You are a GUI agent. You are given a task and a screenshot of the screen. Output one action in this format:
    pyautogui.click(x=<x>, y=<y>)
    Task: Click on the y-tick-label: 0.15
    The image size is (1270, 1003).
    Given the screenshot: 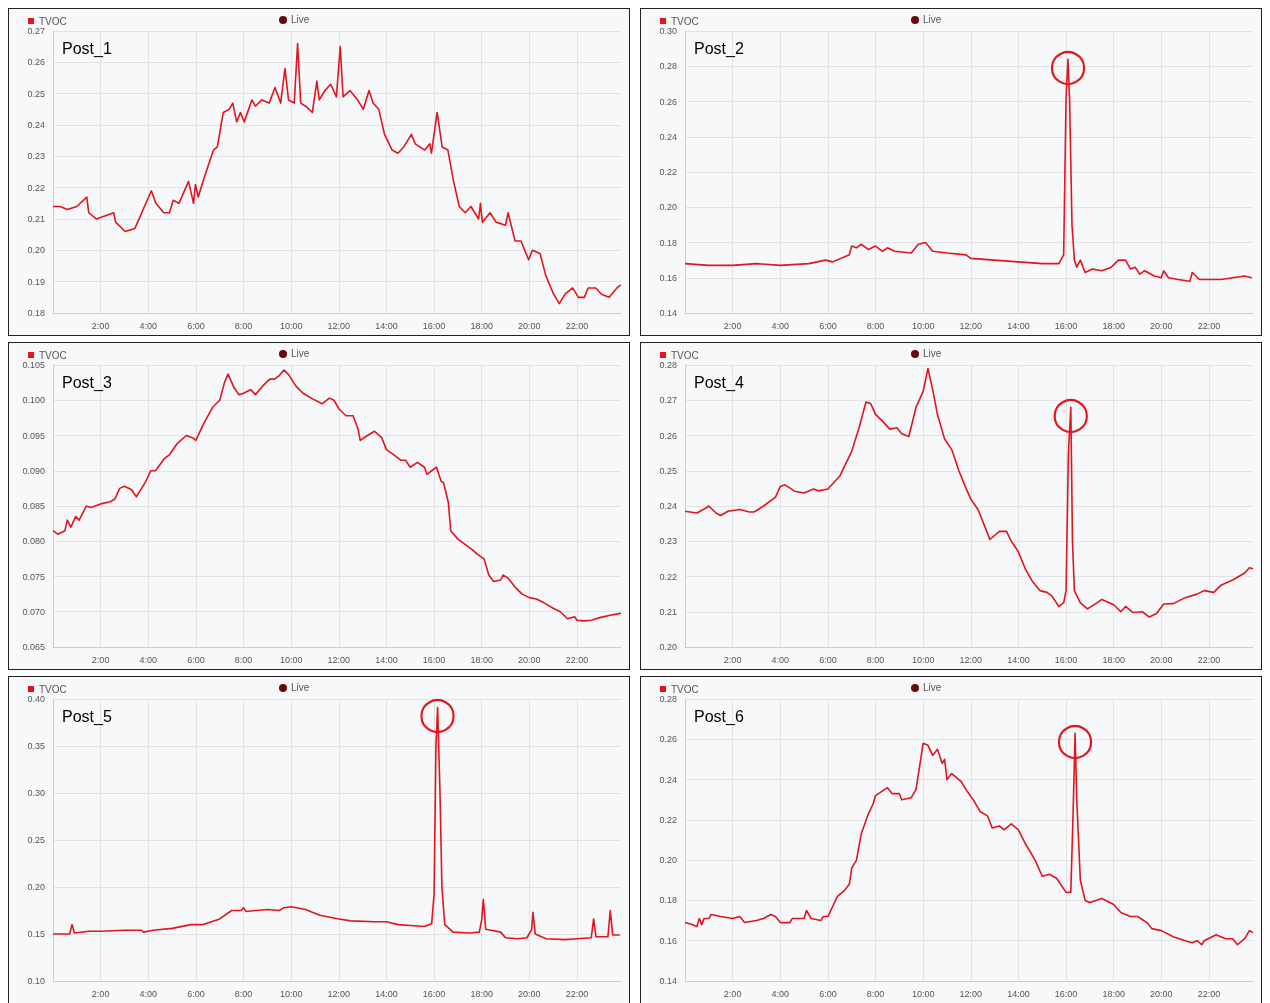 What is the action you would take?
    pyautogui.click(x=36, y=934)
    